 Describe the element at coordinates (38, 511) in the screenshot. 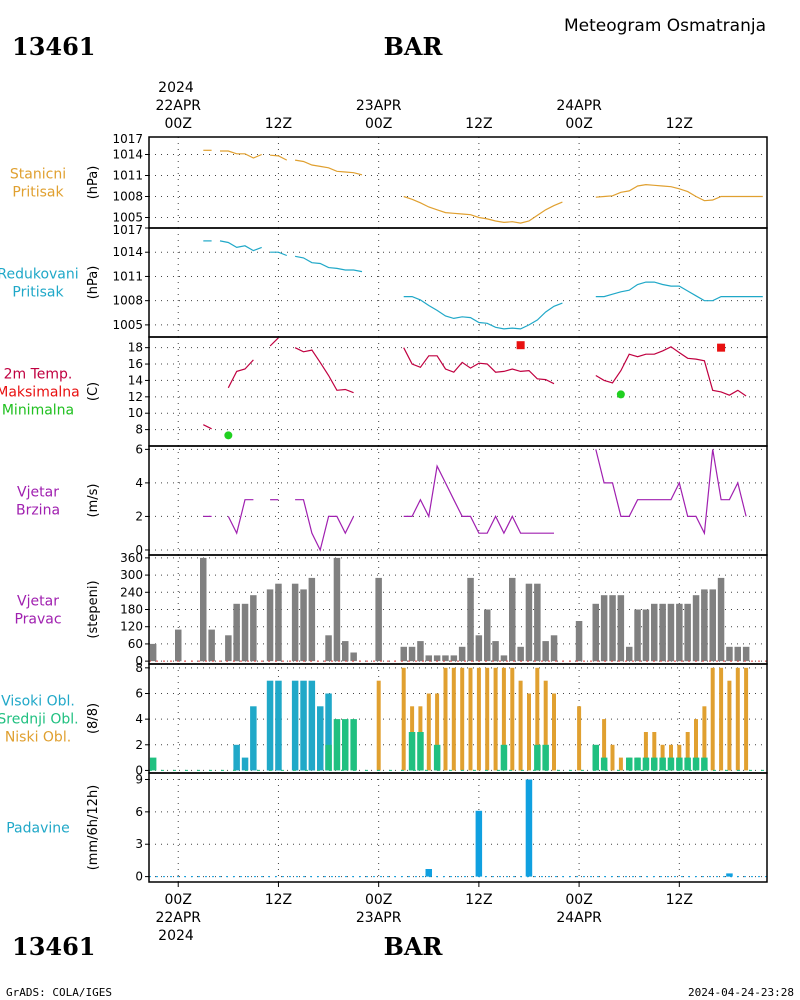

I see `panel-label: Brzina` at that location.